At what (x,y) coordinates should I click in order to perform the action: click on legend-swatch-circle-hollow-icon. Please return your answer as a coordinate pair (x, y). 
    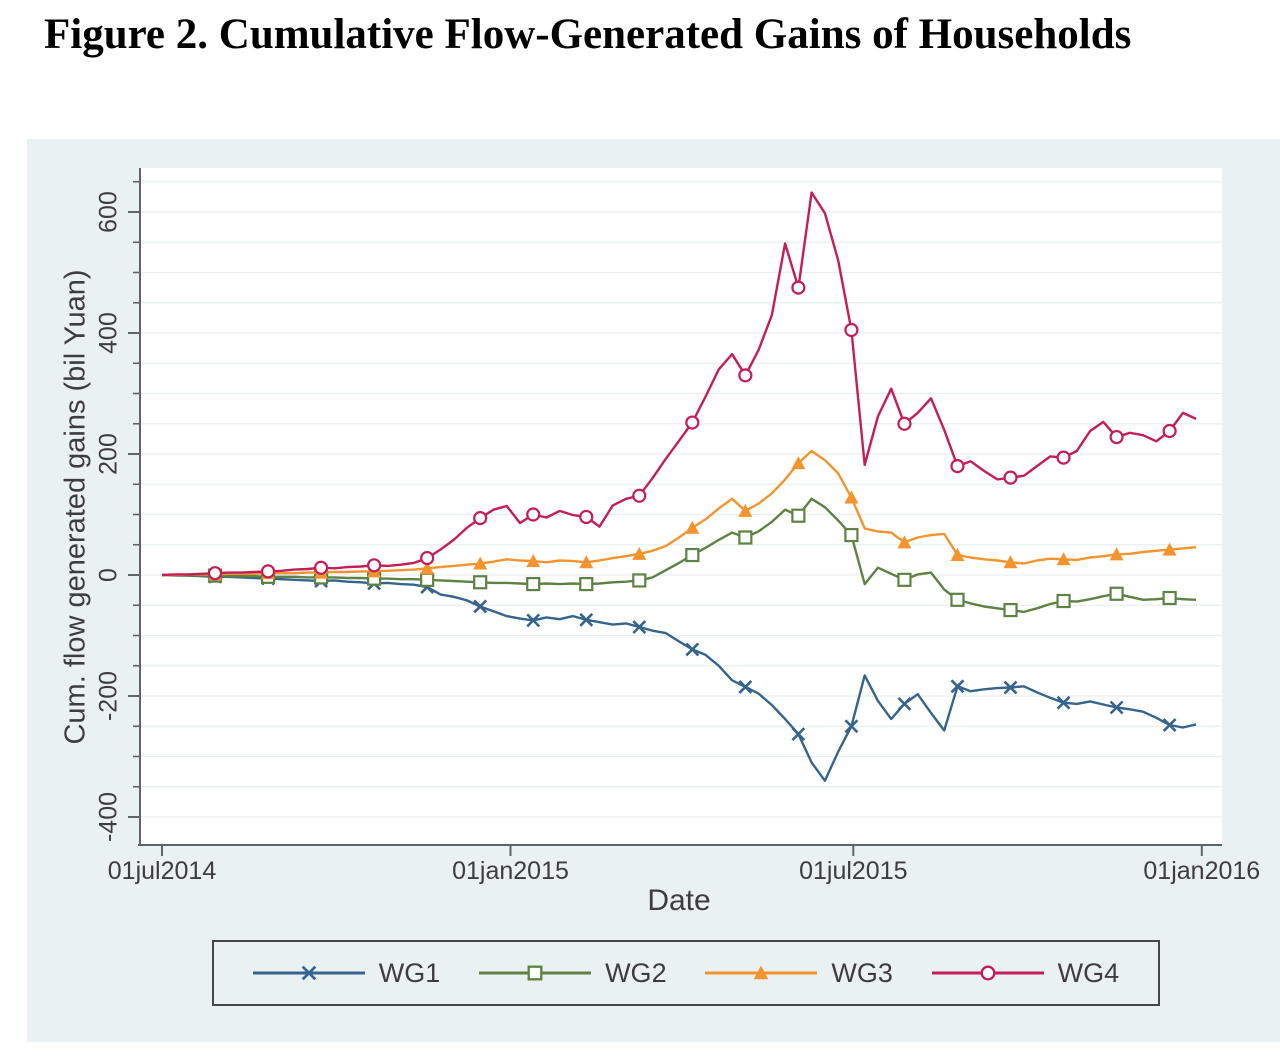
    Looking at the image, I should click on (987, 973).